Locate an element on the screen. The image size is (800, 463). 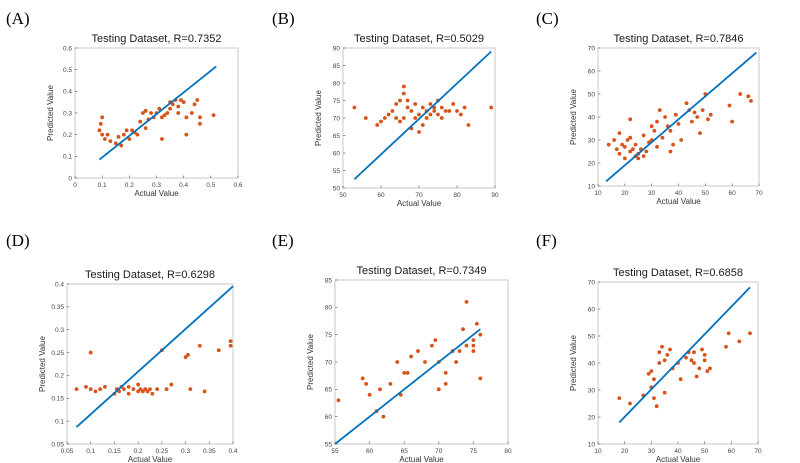
x-tick-label: 65 is located at coordinates (405, 451).